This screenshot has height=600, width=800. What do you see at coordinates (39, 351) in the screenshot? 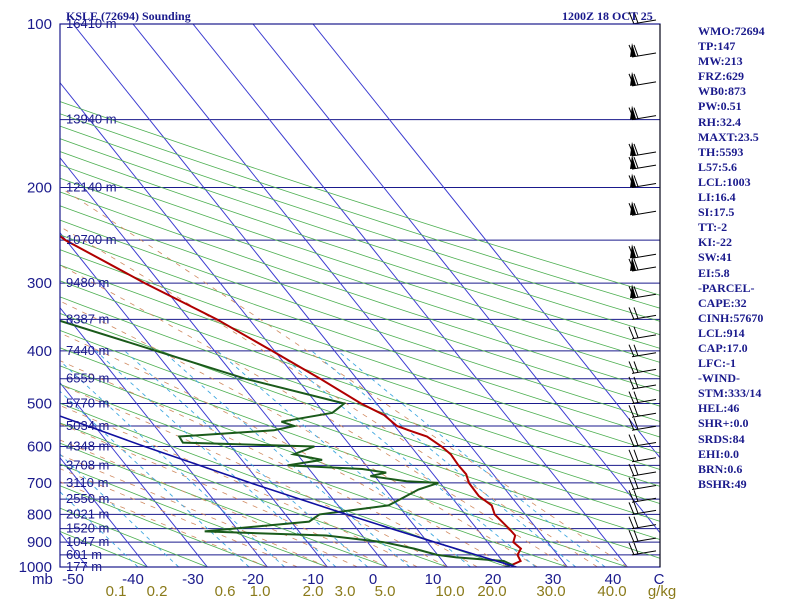
I see `pressure-tick-label: 400` at bounding box center [39, 351].